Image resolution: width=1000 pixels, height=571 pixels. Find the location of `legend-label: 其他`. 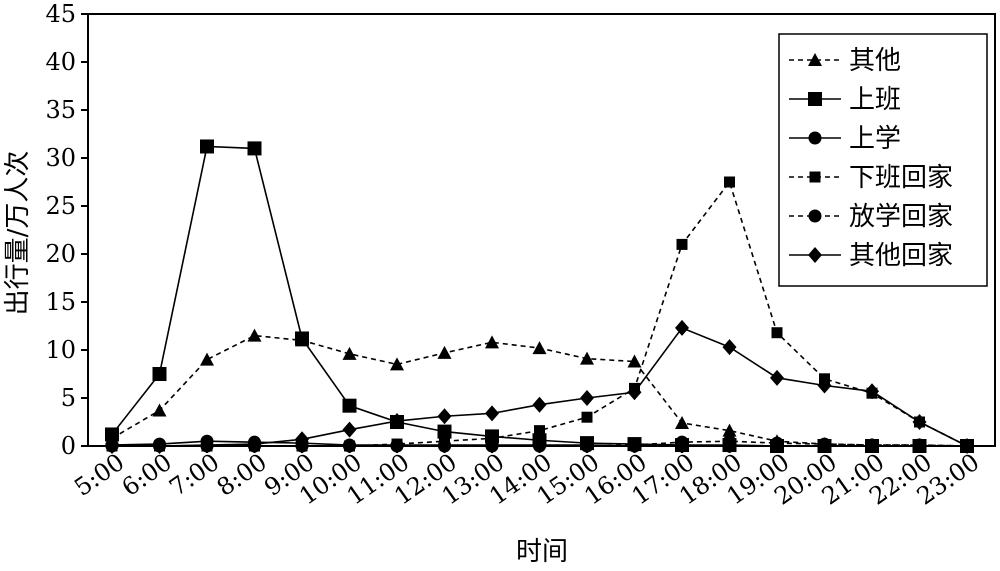

legend-label: 其他 is located at coordinates (875, 61).